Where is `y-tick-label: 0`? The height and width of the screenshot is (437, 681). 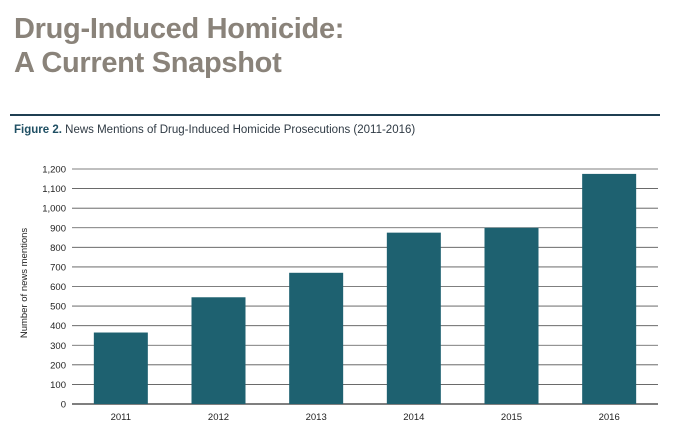
y-tick-label: 0 is located at coordinates (63, 405).